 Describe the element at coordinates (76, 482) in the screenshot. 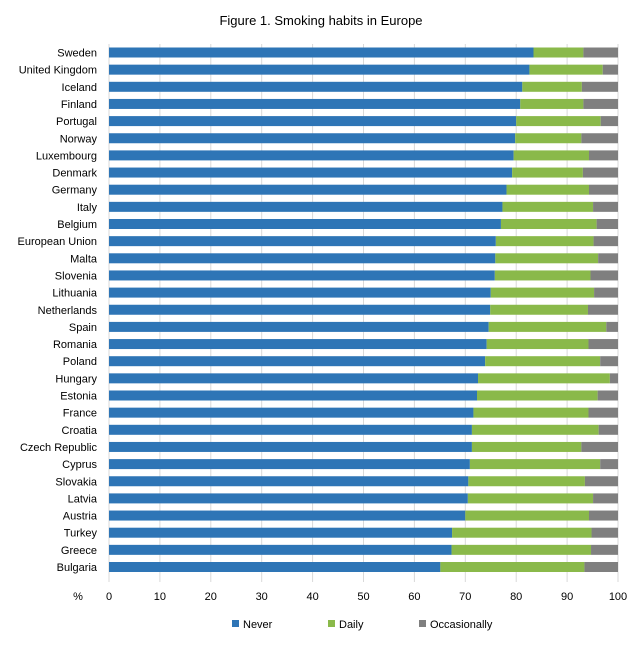

I see `category-label: Slovakia` at that location.